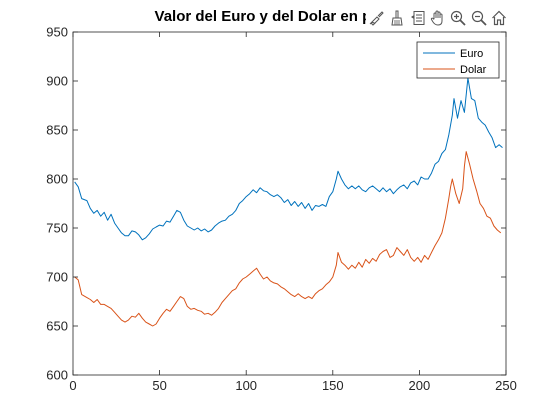  Describe the element at coordinates (280, 16) in the screenshot. I see `chart-title: Valor del Euro y del Dolar en pesos` at that location.